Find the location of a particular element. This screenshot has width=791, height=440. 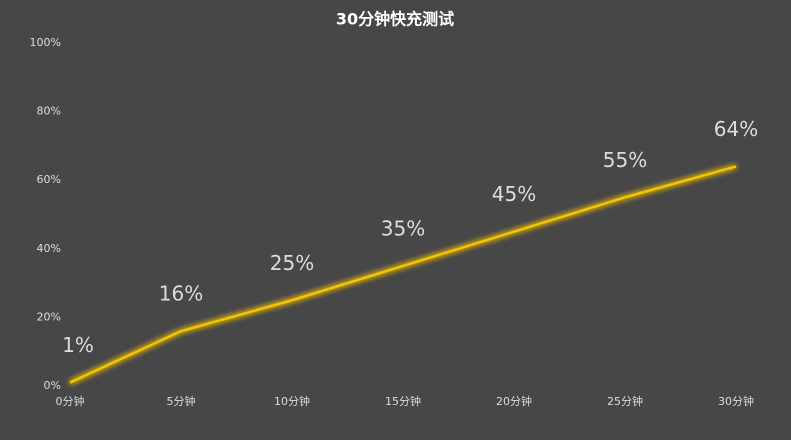

data-label: 1% is located at coordinates (78, 345).